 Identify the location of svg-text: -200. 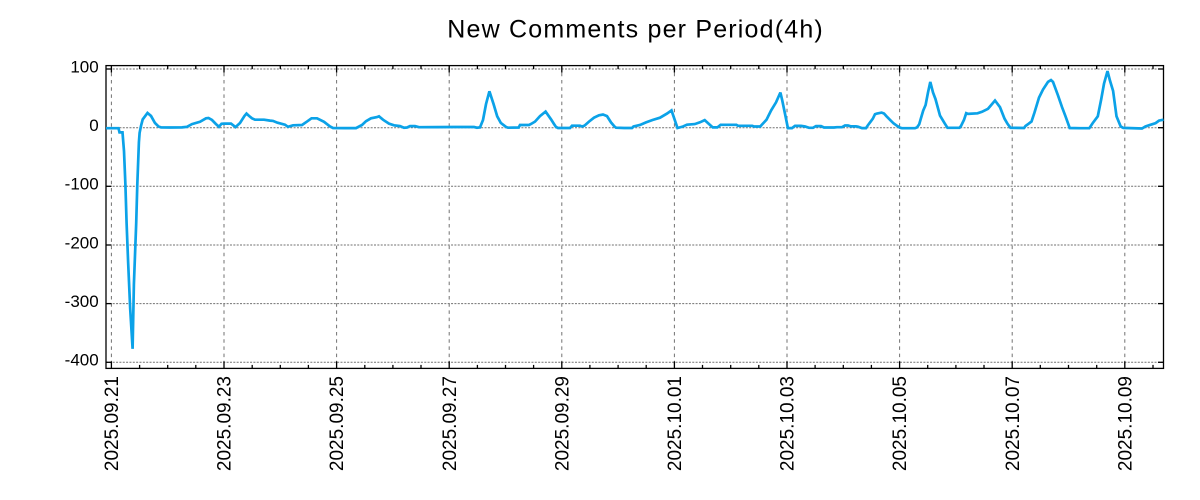
(82, 242).